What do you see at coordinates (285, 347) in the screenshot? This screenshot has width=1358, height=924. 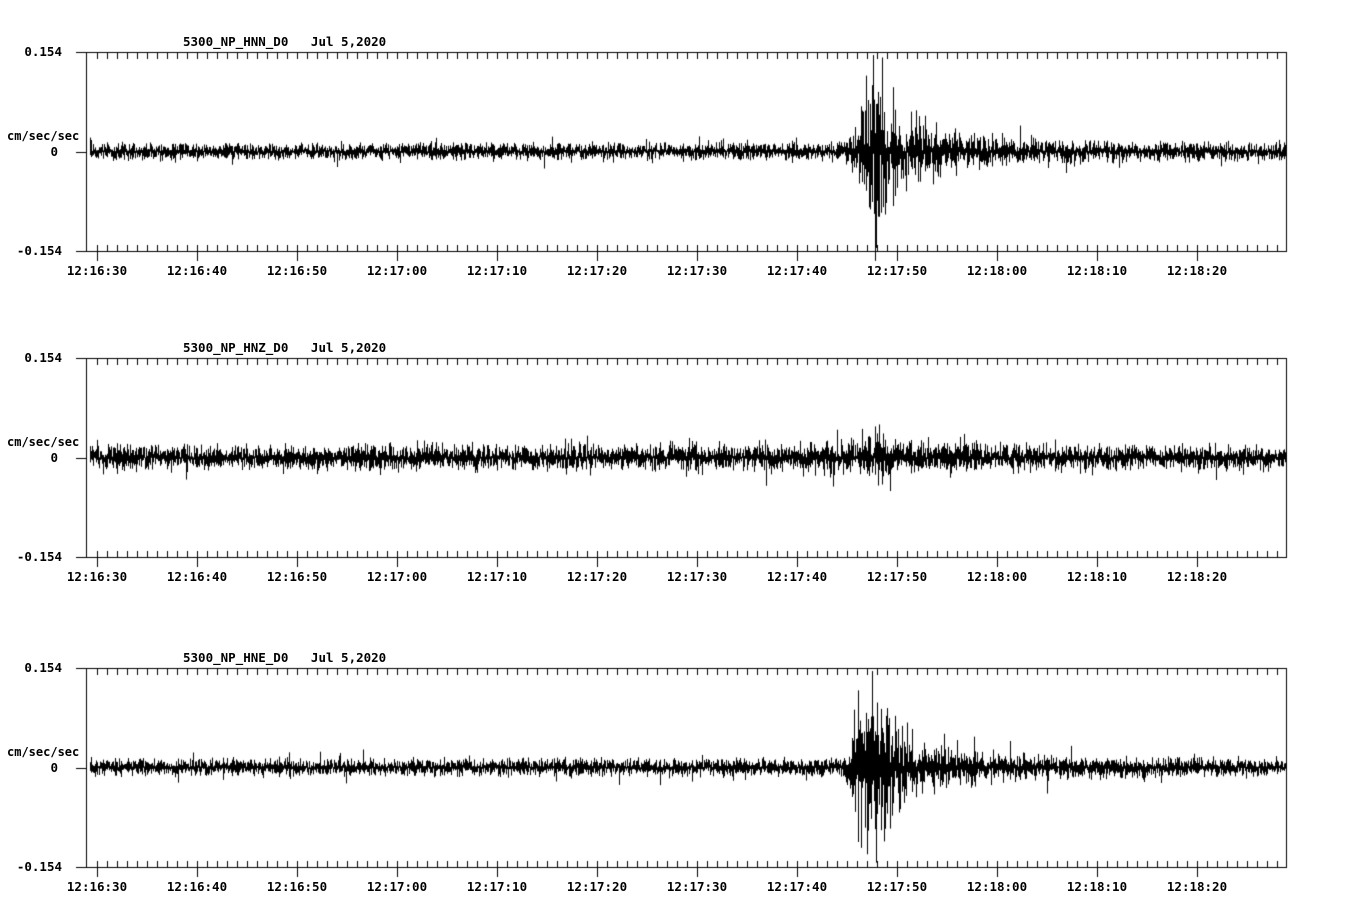 I see `panel-title: 5300_NP_HNZ_D0 Jul 5,2020` at bounding box center [285, 347].